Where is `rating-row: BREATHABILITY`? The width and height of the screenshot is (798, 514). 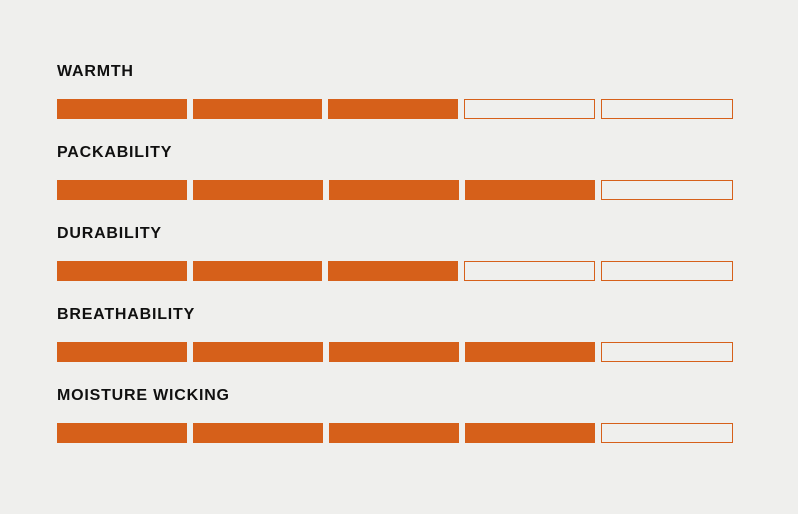 rating-row: BREATHABILITY is located at coordinates (395, 334).